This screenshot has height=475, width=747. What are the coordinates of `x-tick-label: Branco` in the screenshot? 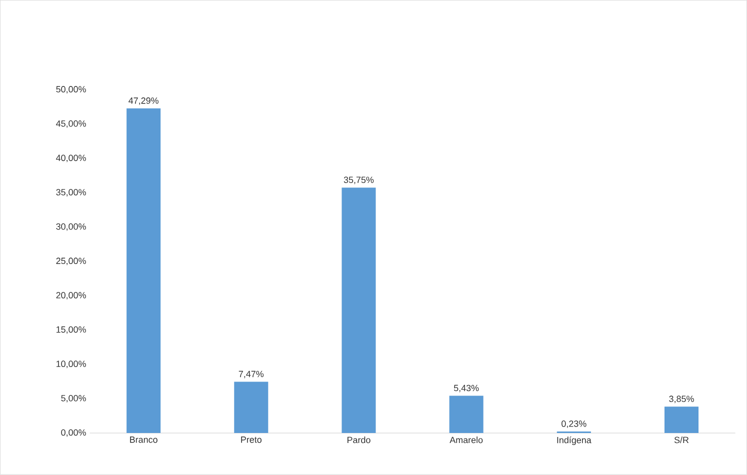 It's located at (144, 439).